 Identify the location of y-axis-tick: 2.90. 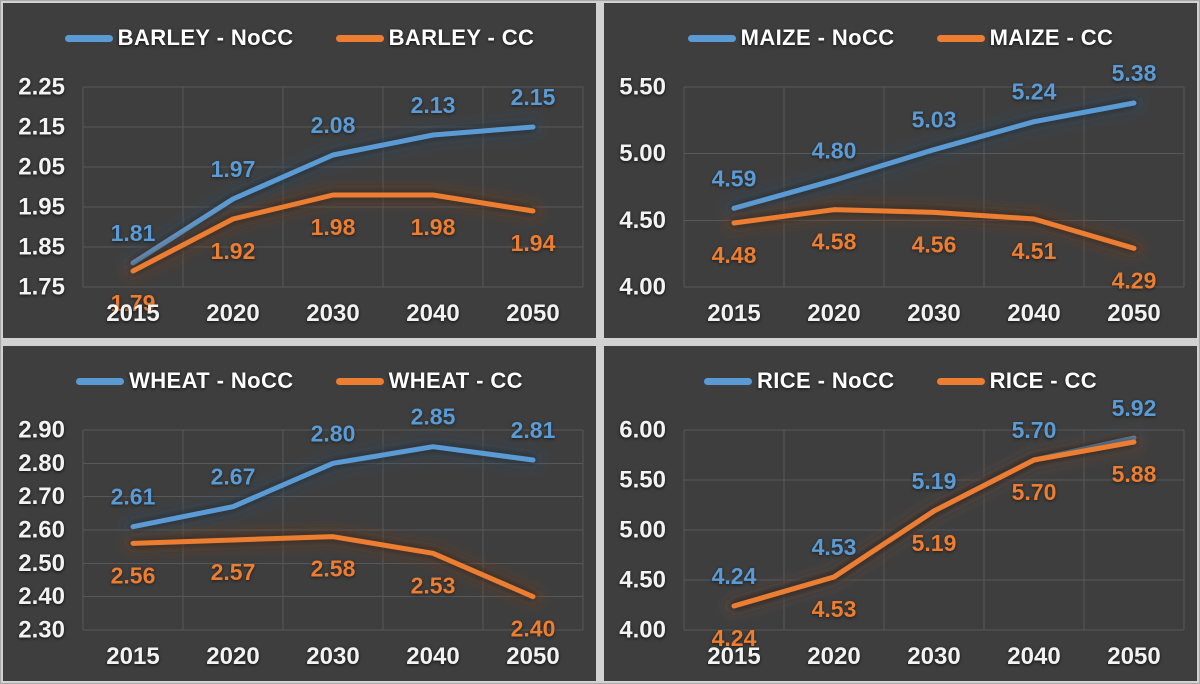
(41, 430).